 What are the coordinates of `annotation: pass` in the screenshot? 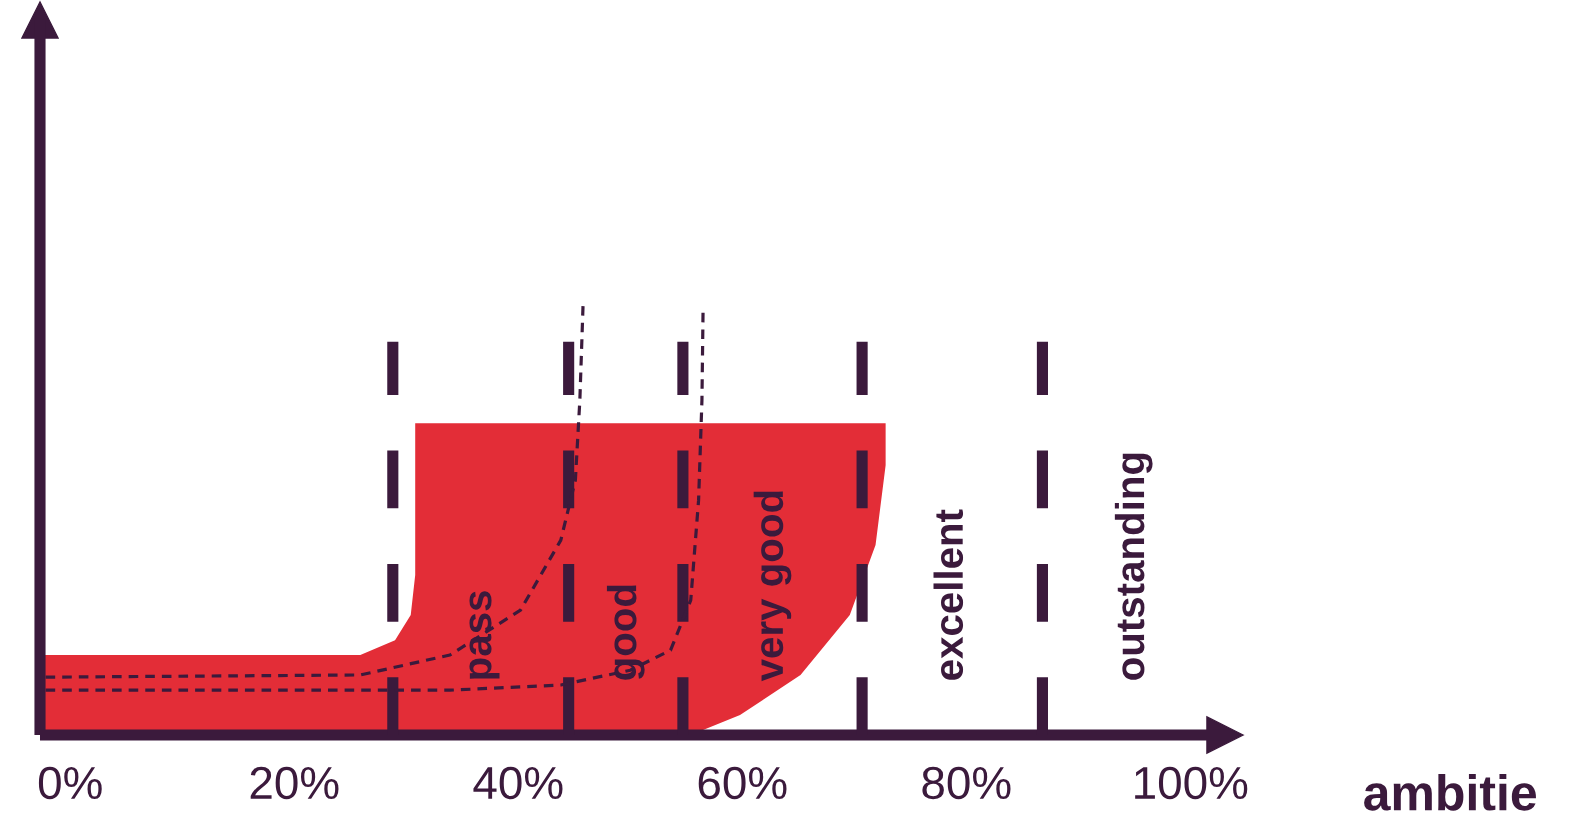 It's located at (484, 635).